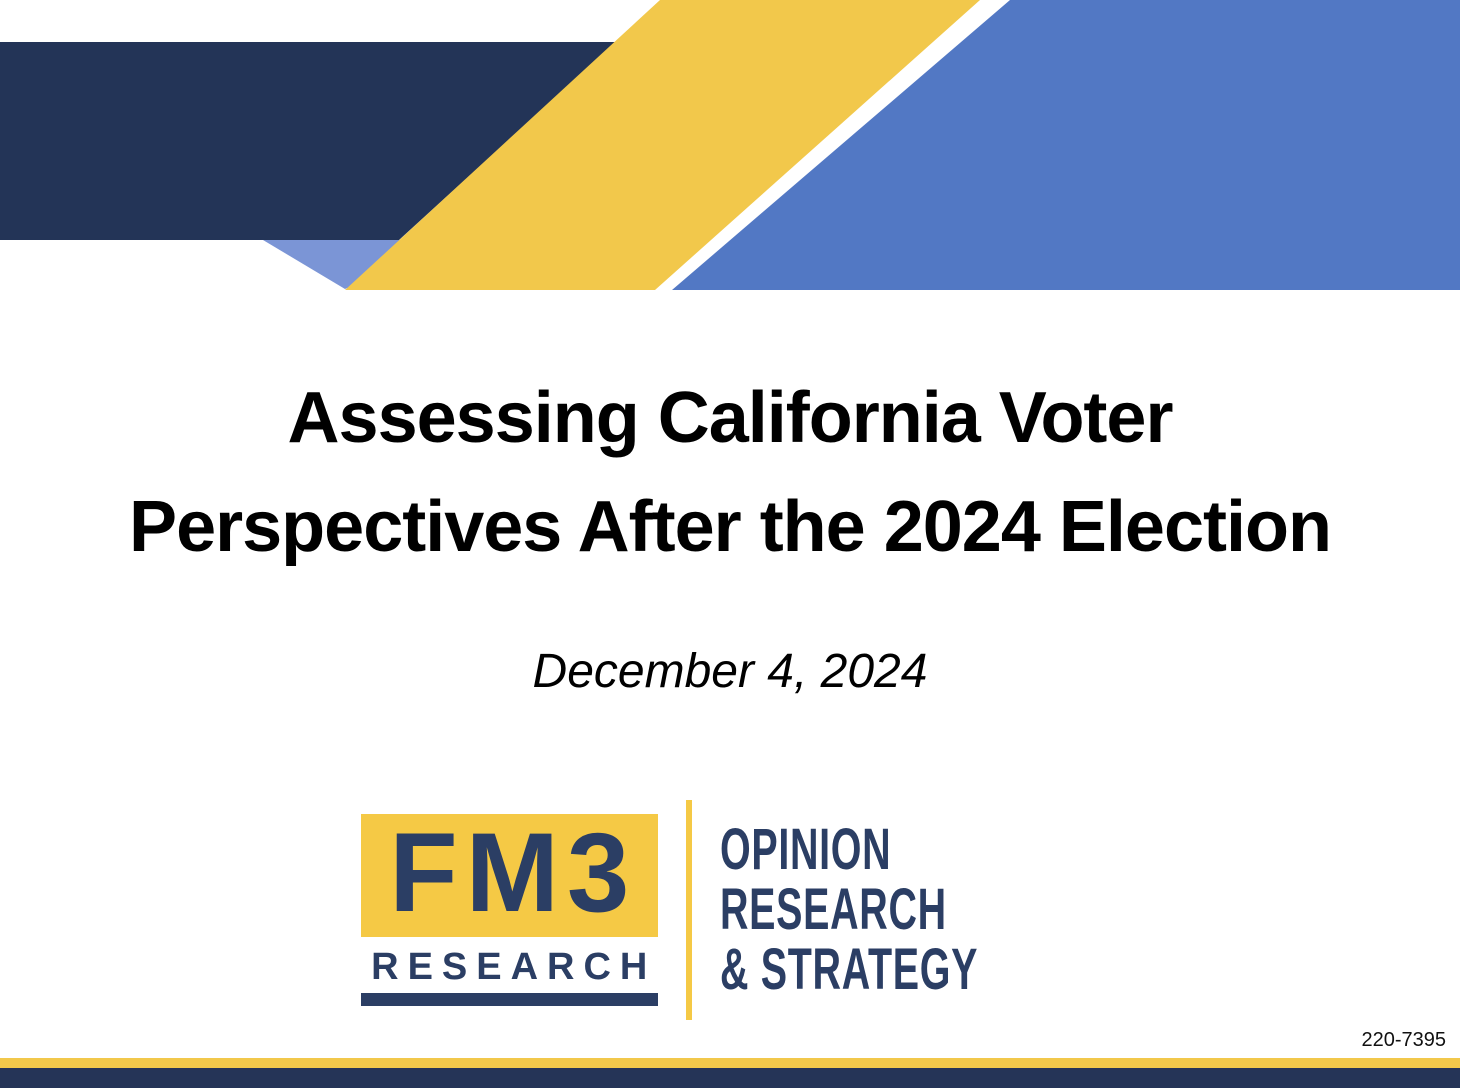 The height and width of the screenshot is (1088, 1460). What do you see at coordinates (509, 999) in the screenshot?
I see `fm3-logo-underline` at bounding box center [509, 999].